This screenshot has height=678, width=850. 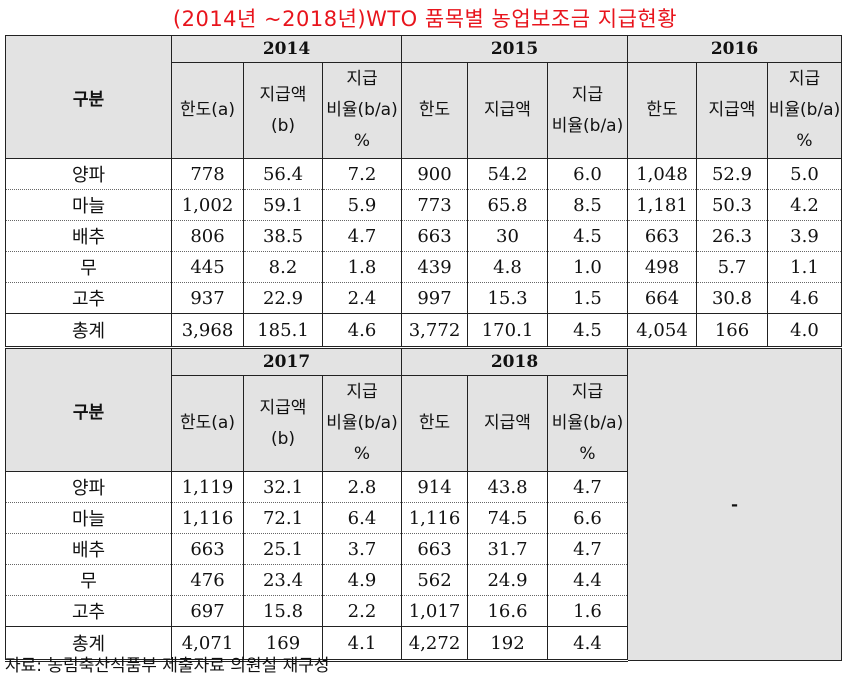 What do you see at coordinates (167, 666) in the screenshot?
I see `source-note: 자료: 농림축산식품부 제출자료 의원실 재구성` at bounding box center [167, 666].